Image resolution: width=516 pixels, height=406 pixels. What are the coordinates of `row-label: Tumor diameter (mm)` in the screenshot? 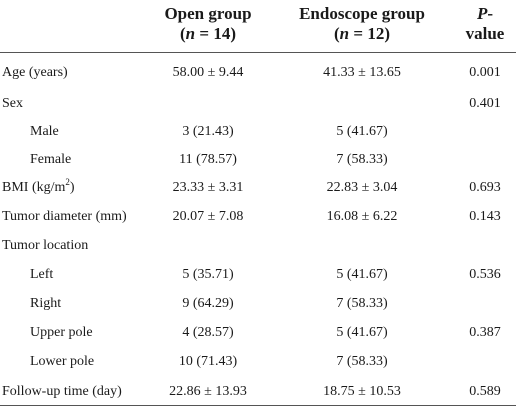 It's located at (64, 216).